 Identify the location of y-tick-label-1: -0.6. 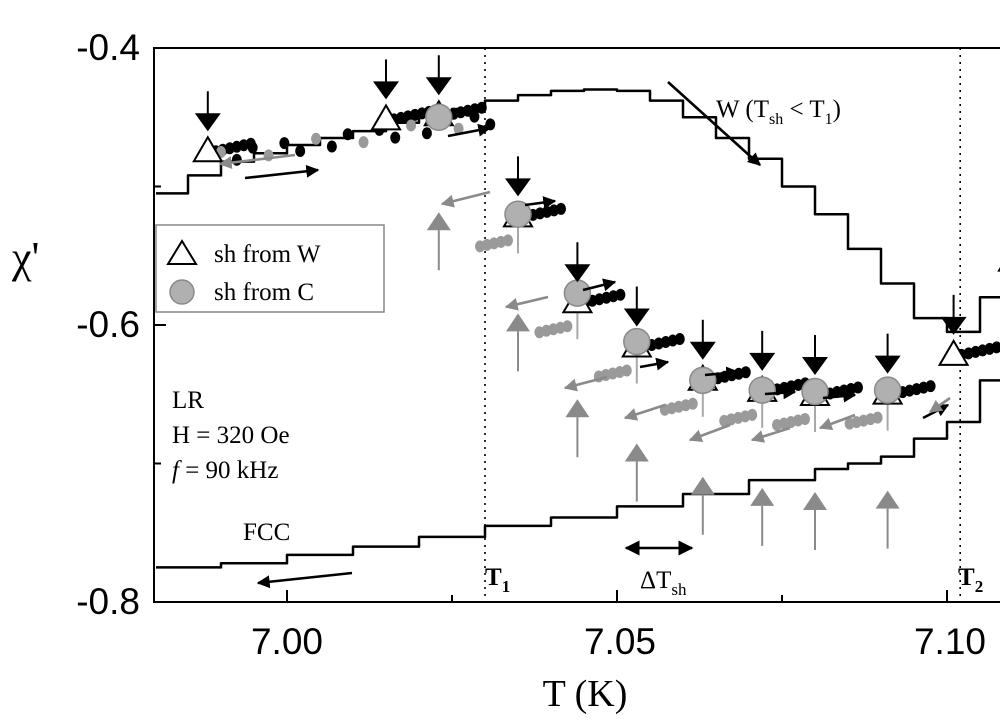
(108, 324).